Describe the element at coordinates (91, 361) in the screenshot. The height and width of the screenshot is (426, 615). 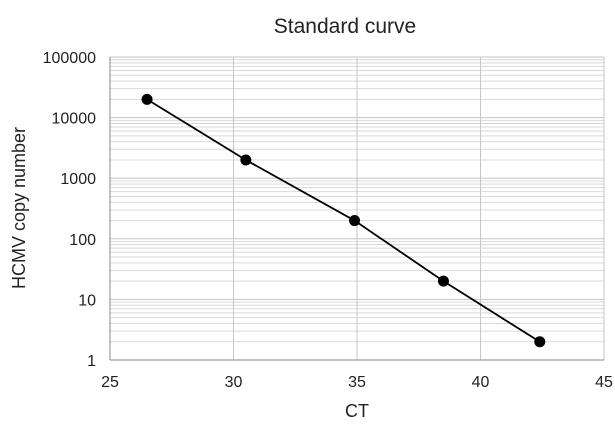
I see `y-tick-label: 1` at that location.